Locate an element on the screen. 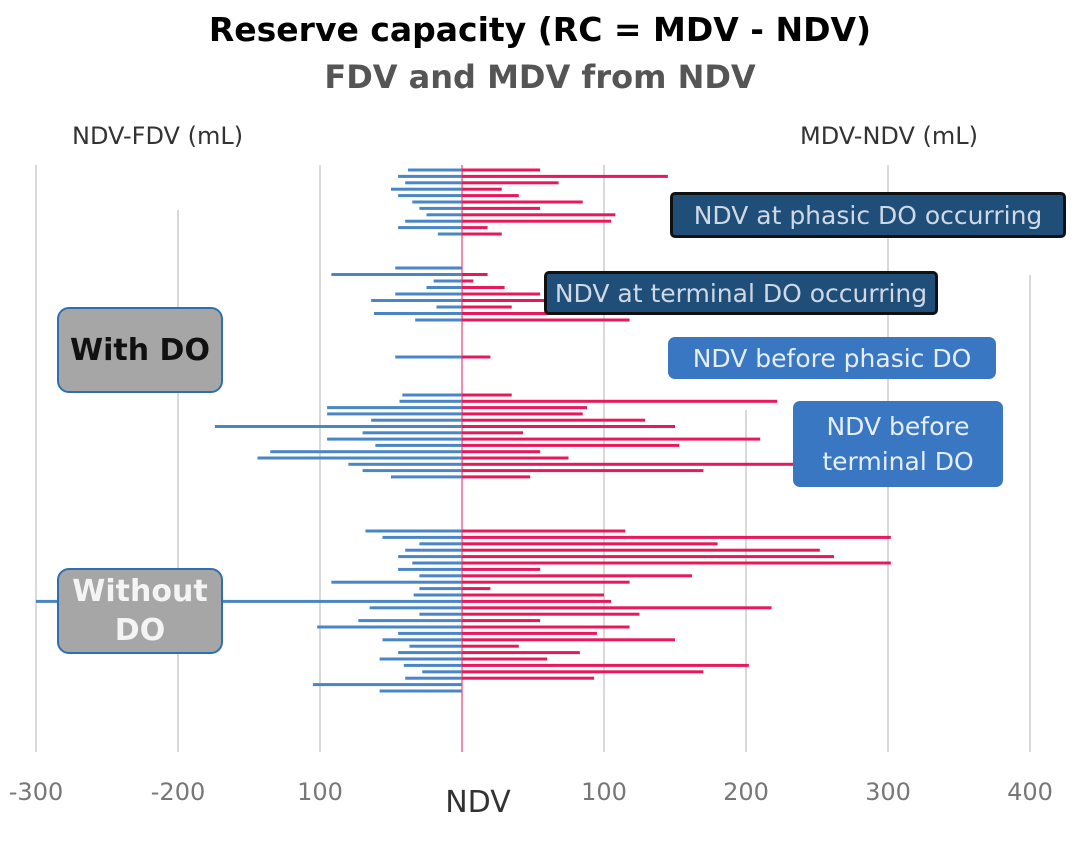  right-axis-label: MDV-NDV (mL) is located at coordinates (889, 136).